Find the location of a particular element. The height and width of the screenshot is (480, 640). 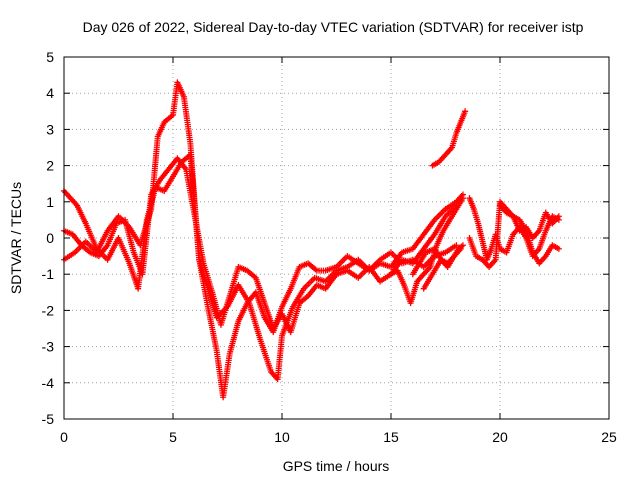

x-tick-label: 10 is located at coordinates (282, 437).